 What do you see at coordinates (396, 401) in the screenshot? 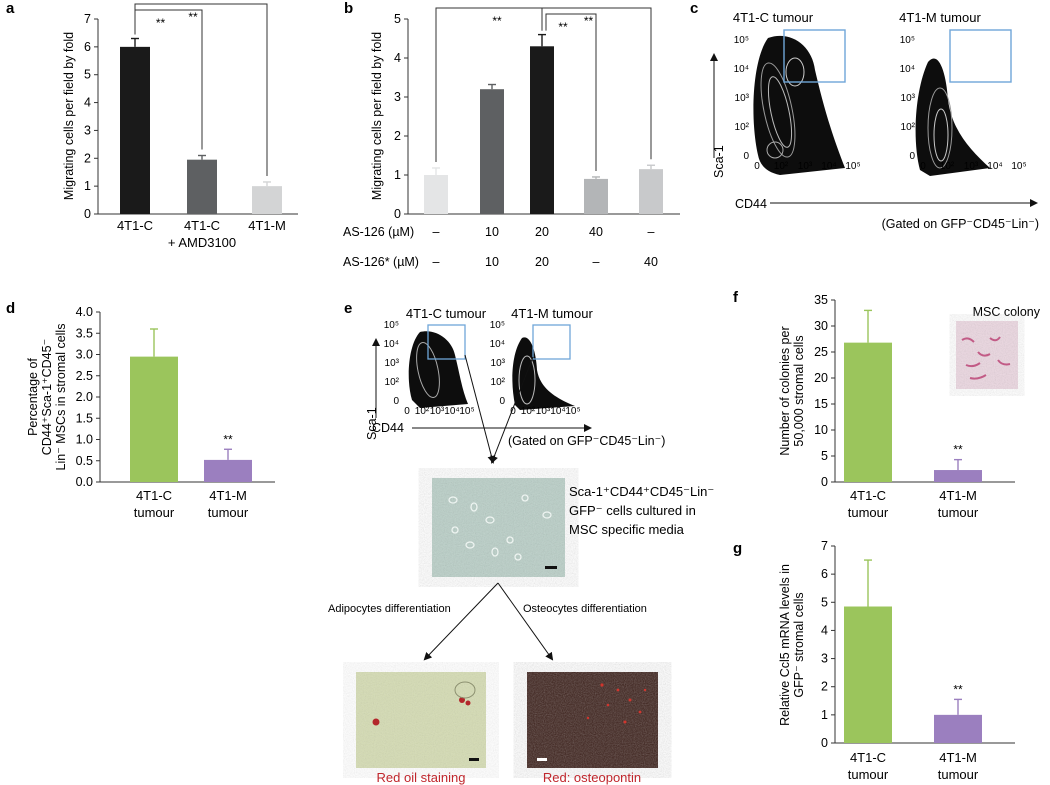
I see `e-ticks-ytick: 0` at bounding box center [396, 401].